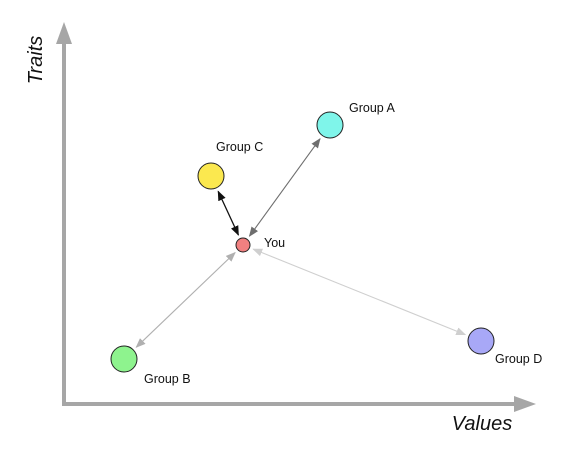  I want to click on group-a-label: Group A, so click(372, 108).